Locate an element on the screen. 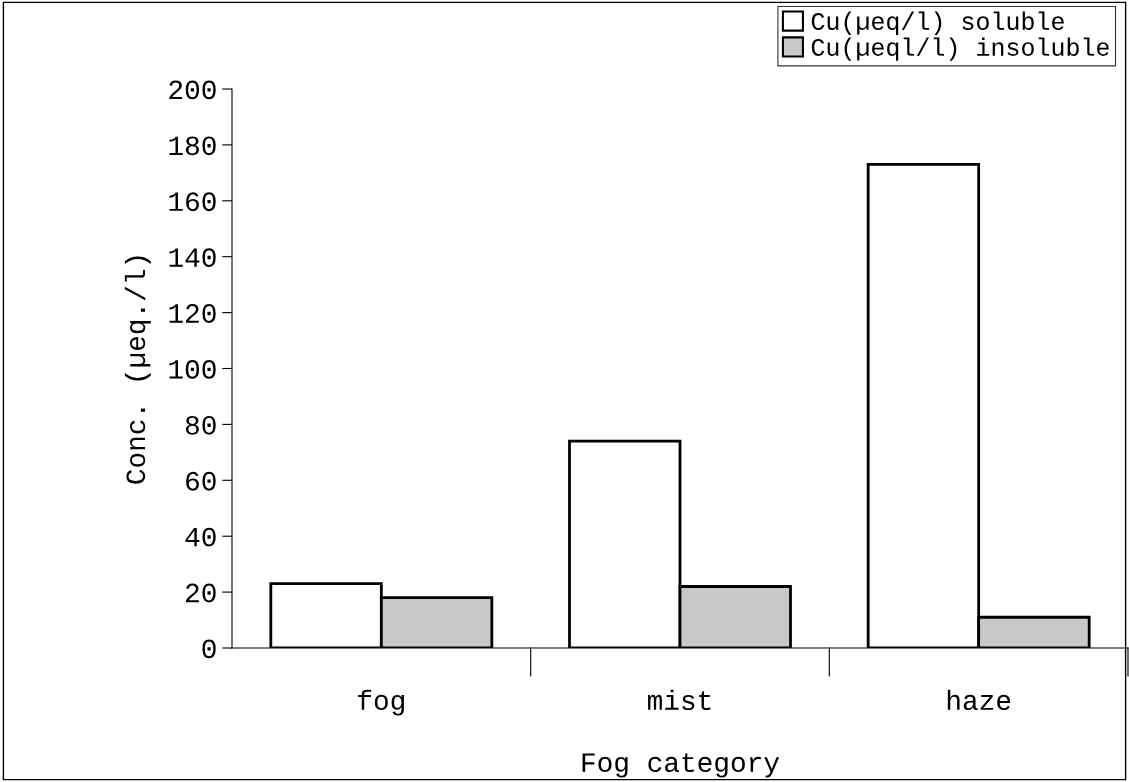 This screenshot has height=782, width=1129. y-tick-label: 40 is located at coordinates (200, 537).